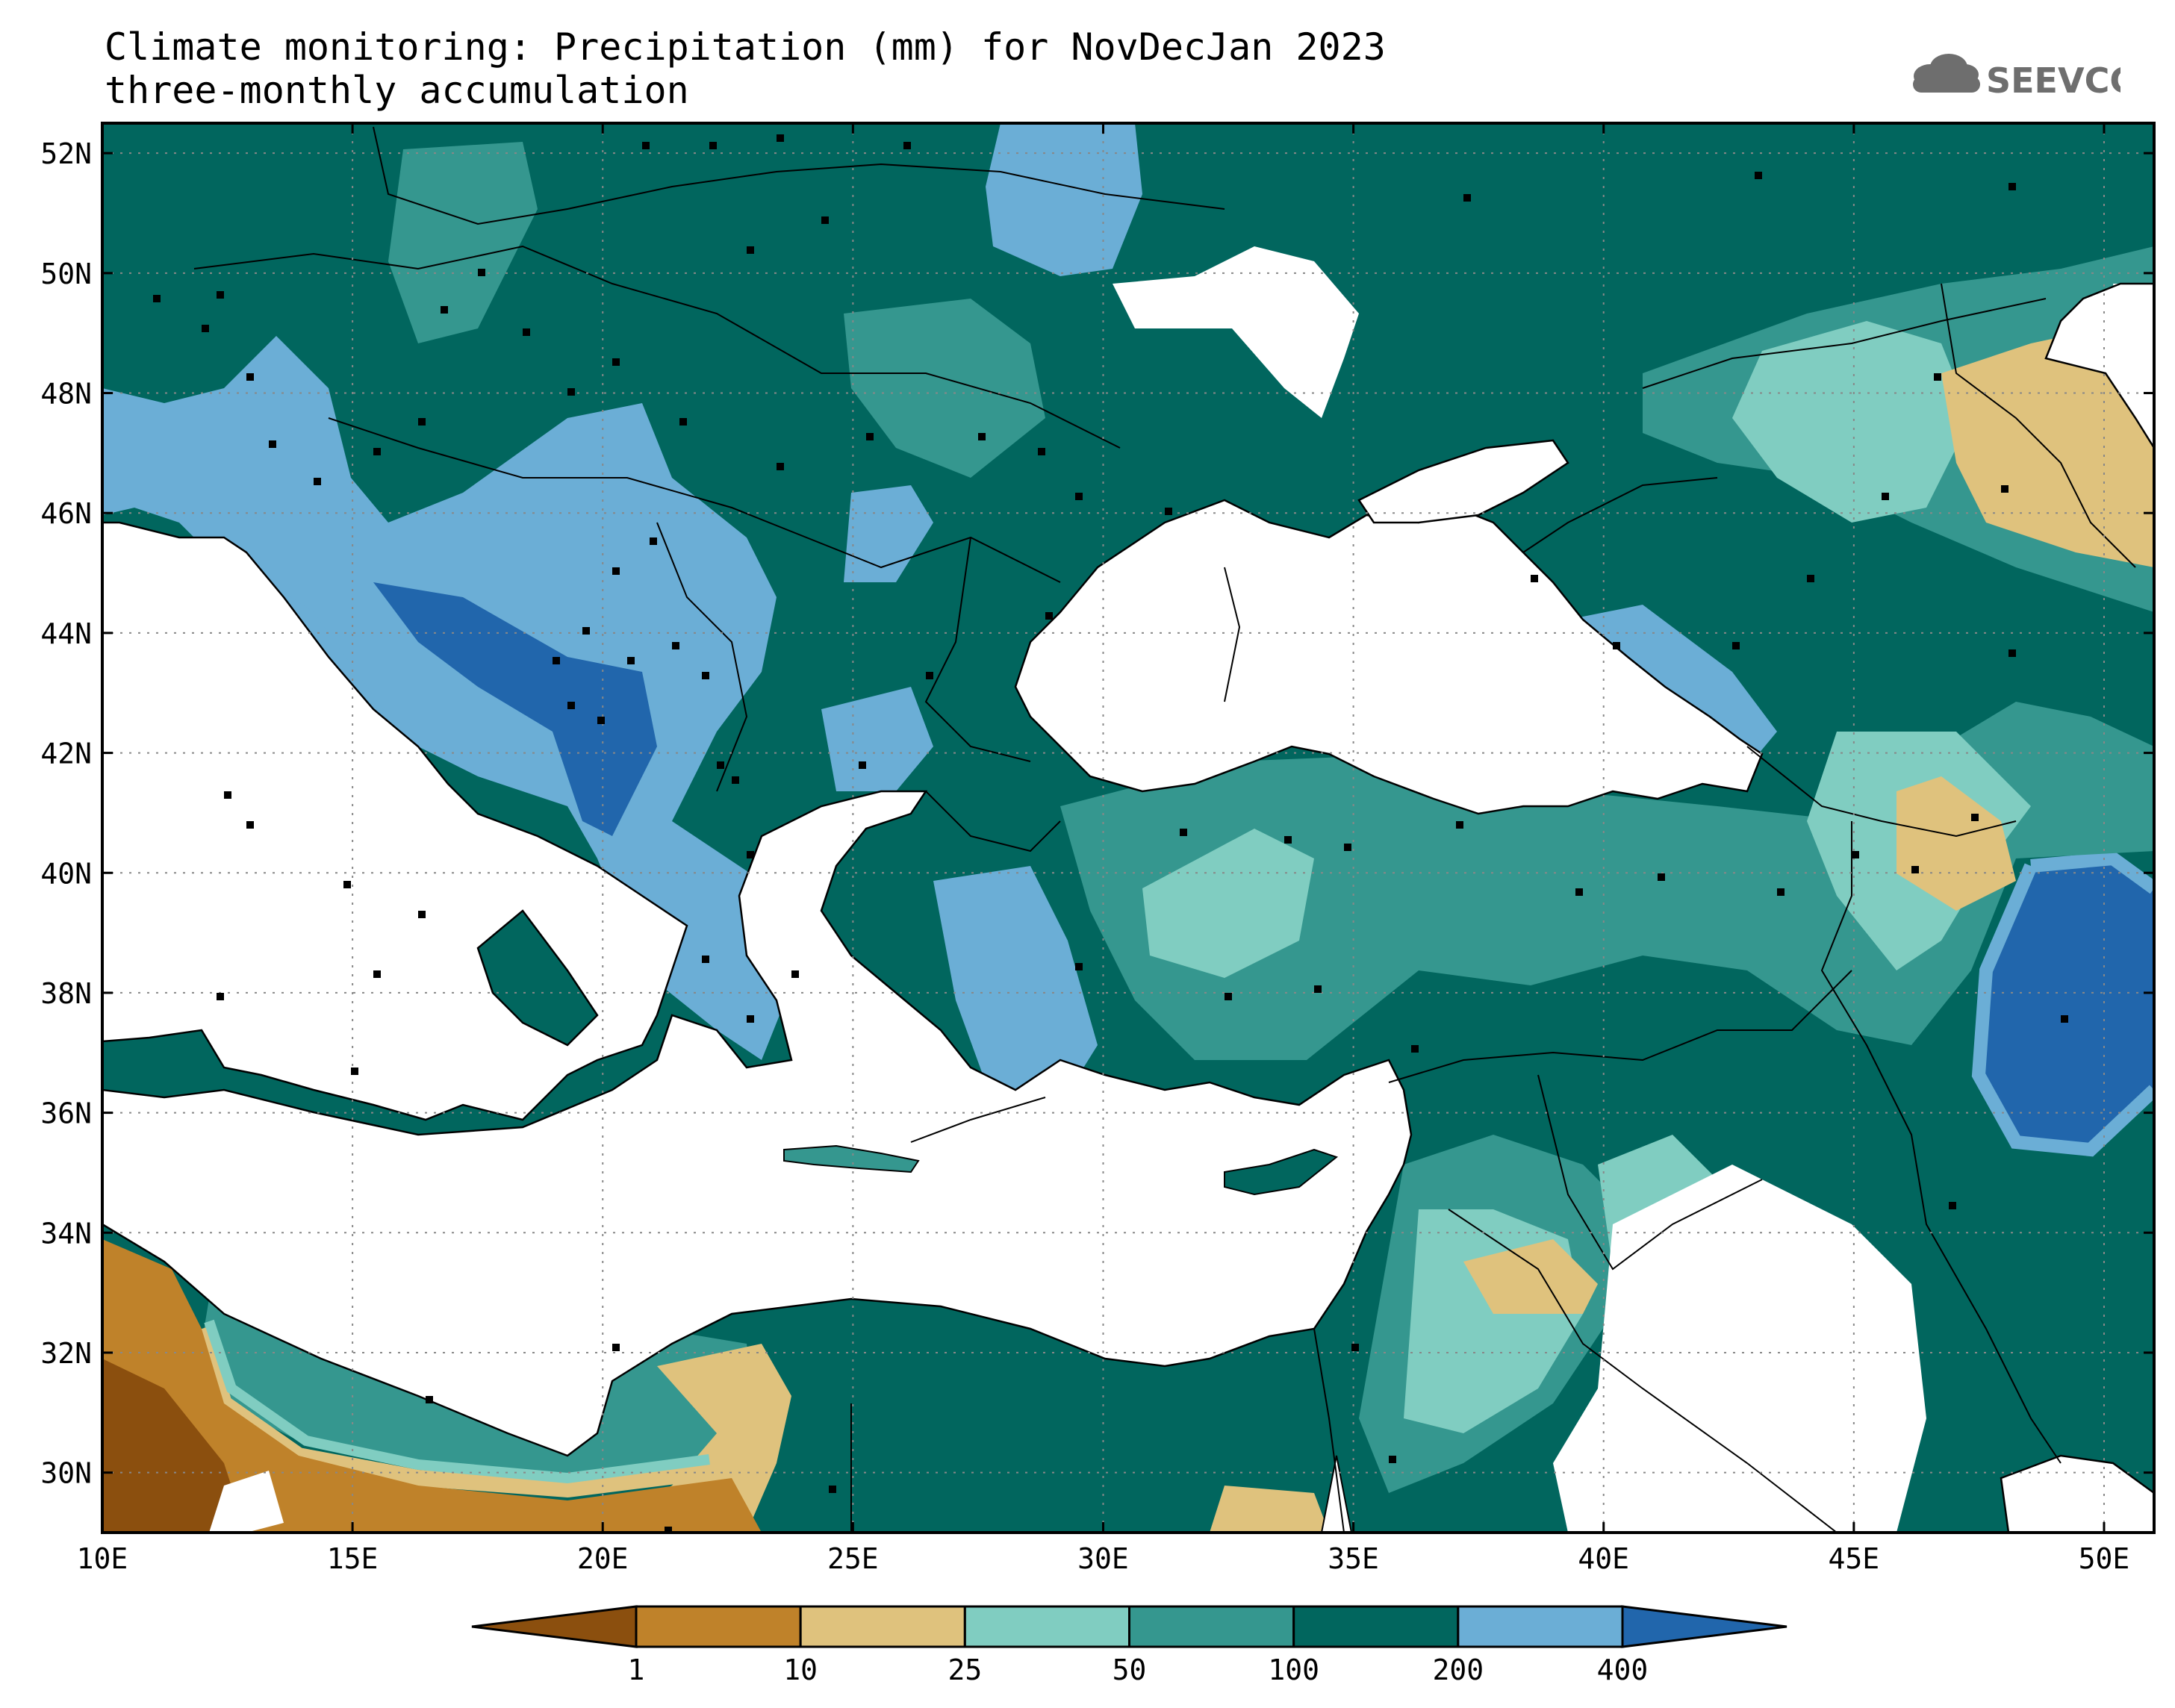 The image size is (2175, 1708). What do you see at coordinates (66, 633) in the screenshot?
I see `lat-tick-label: 44N` at bounding box center [66, 633].